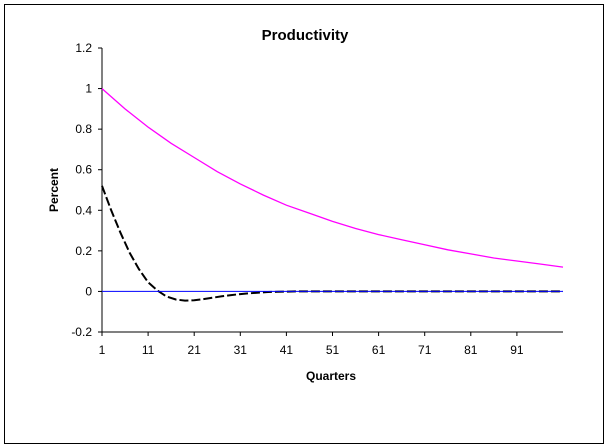 The width and height of the screenshot is (608, 448). Describe the element at coordinates (148, 350) in the screenshot. I see `x-tick-label: 11` at that location.